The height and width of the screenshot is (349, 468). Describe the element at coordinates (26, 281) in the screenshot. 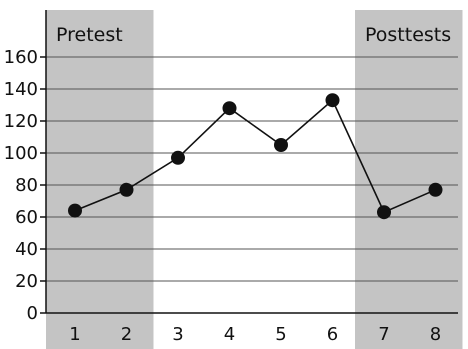

I see `y-tick-label: 20` at that location.